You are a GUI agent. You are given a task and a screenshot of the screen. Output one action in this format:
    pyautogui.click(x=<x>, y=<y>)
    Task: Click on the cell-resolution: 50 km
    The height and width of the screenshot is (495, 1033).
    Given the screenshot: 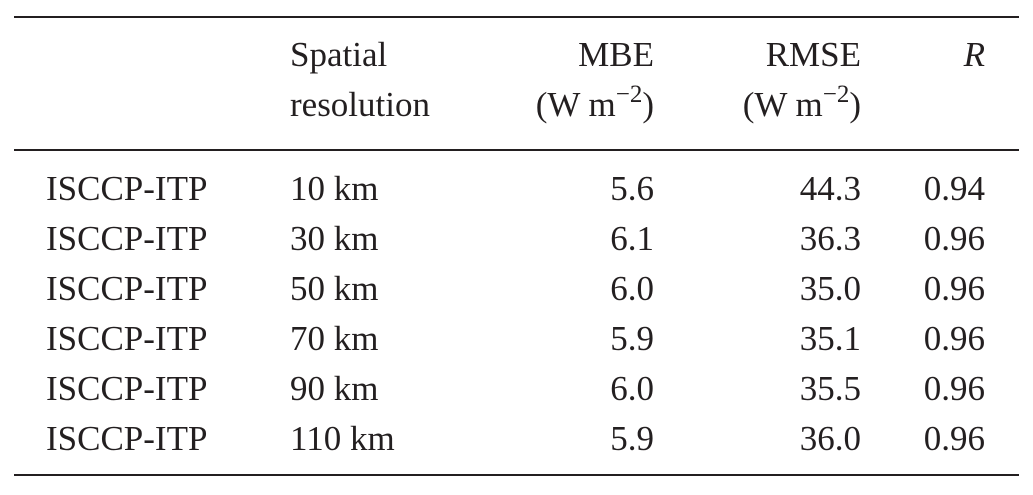 What is the action you would take?
    pyautogui.click(x=334, y=288)
    